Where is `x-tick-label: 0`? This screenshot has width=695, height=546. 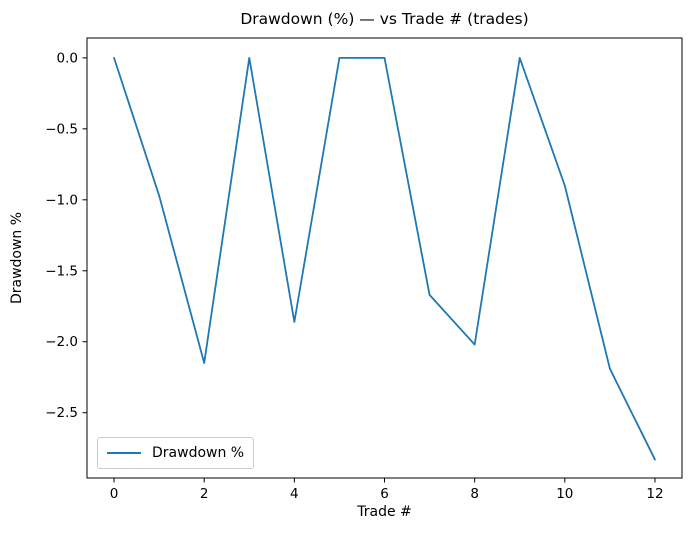 x-tick-label: 0 is located at coordinates (114, 494).